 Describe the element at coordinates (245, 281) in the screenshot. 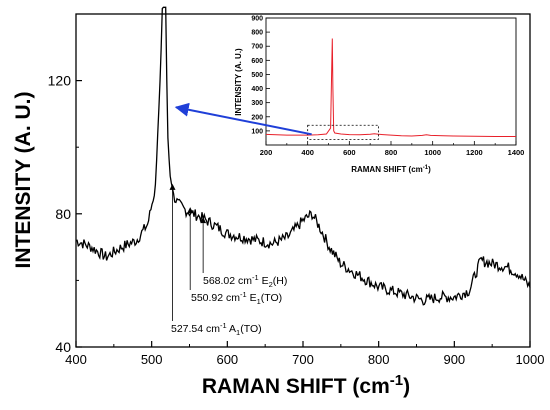

I see `peak-label: 568.02 cm-1 E2(H)` at that location.